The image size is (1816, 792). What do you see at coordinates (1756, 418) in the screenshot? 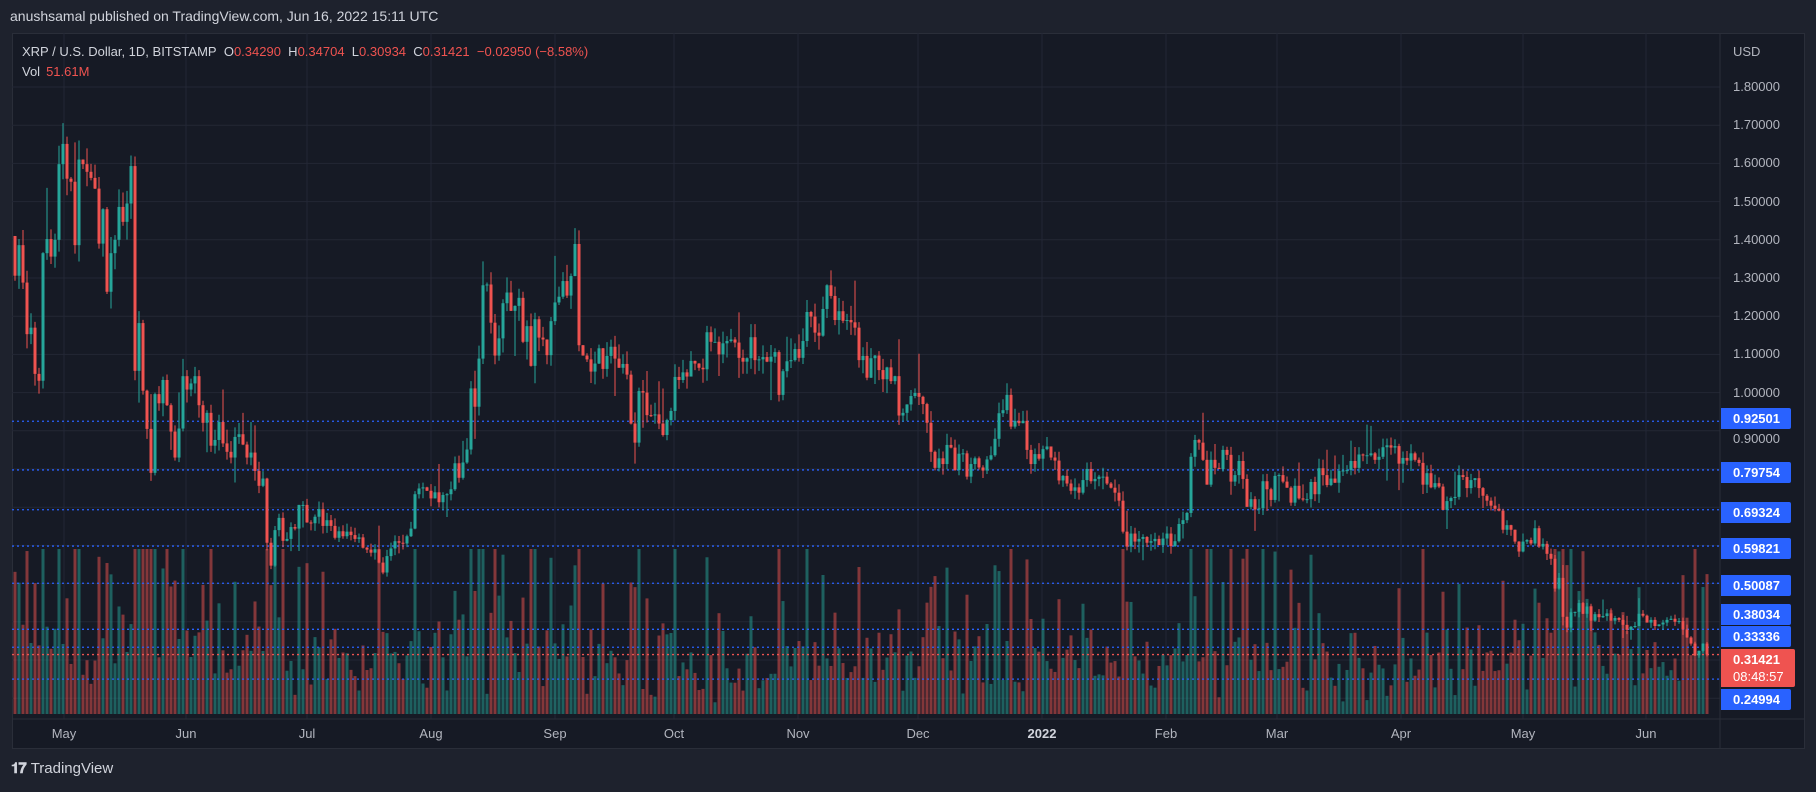
I see `level-price-badge: 0.92501` at bounding box center [1756, 418].